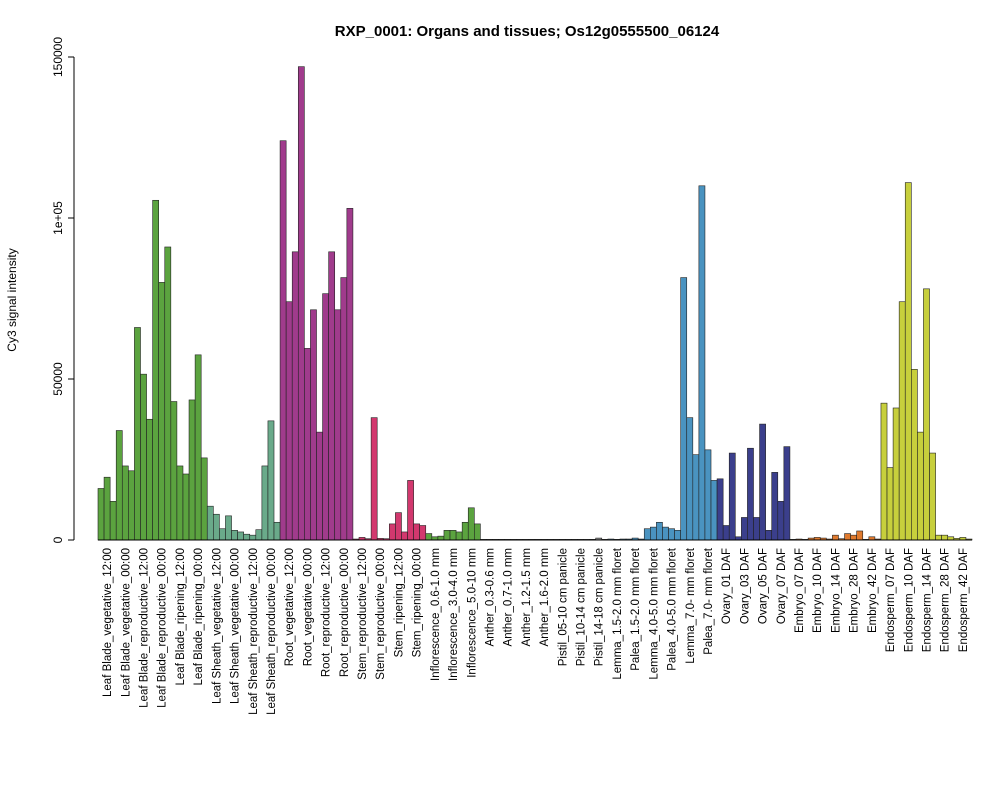 Image resolution: width=1000 pixels, height=785 pixels. I want to click on category-label: Anther_1.6-2.0 mm, so click(545, 597).